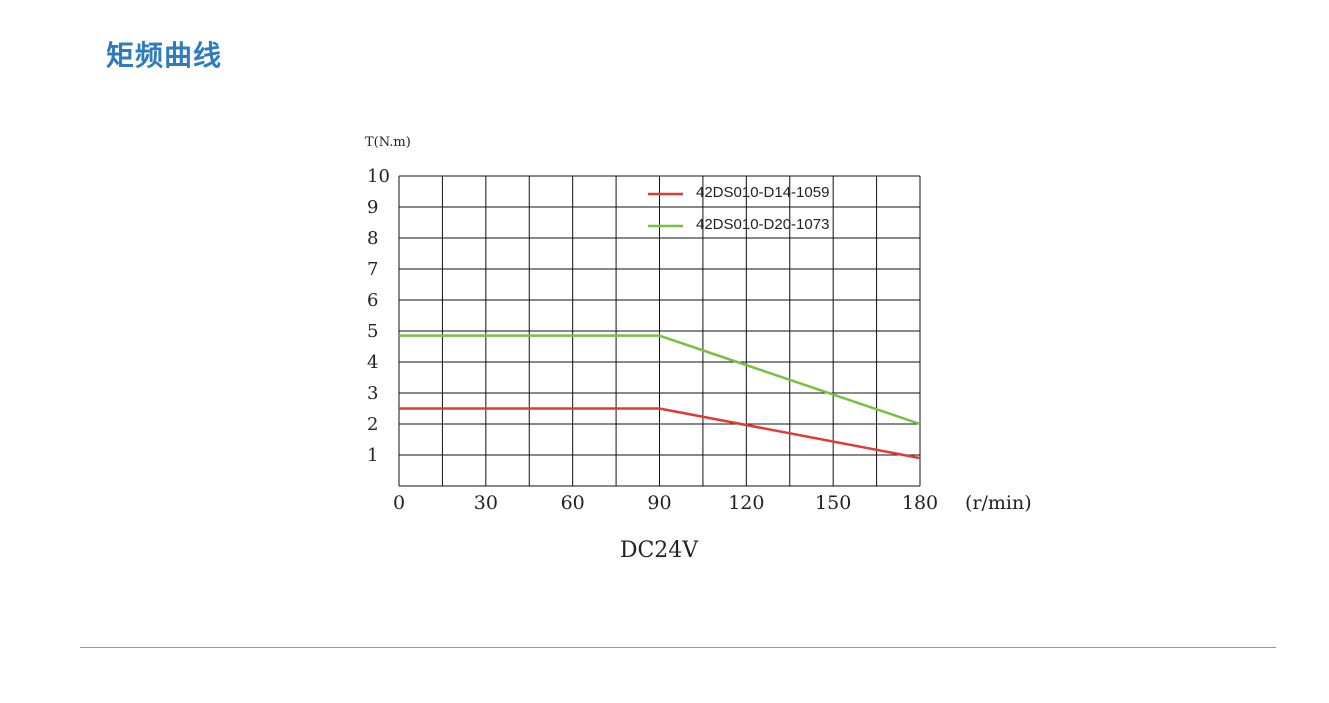 The width and height of the screenshot is (1329, 703). I want to click on x-tick-label: 90, so click(659, 503).